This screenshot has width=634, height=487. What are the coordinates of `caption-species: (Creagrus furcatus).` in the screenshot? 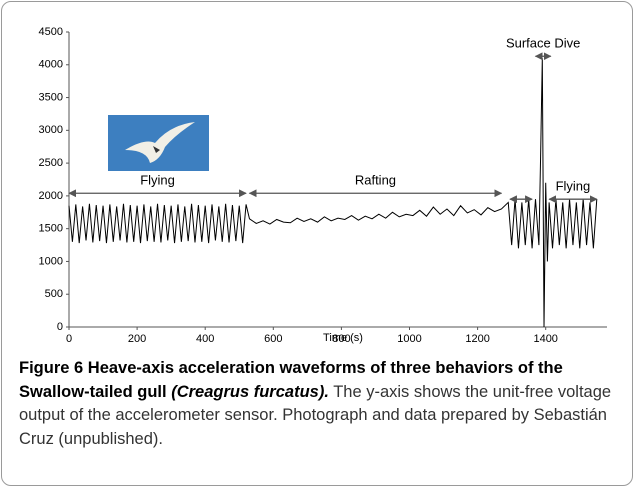 It's located at (250, 391).